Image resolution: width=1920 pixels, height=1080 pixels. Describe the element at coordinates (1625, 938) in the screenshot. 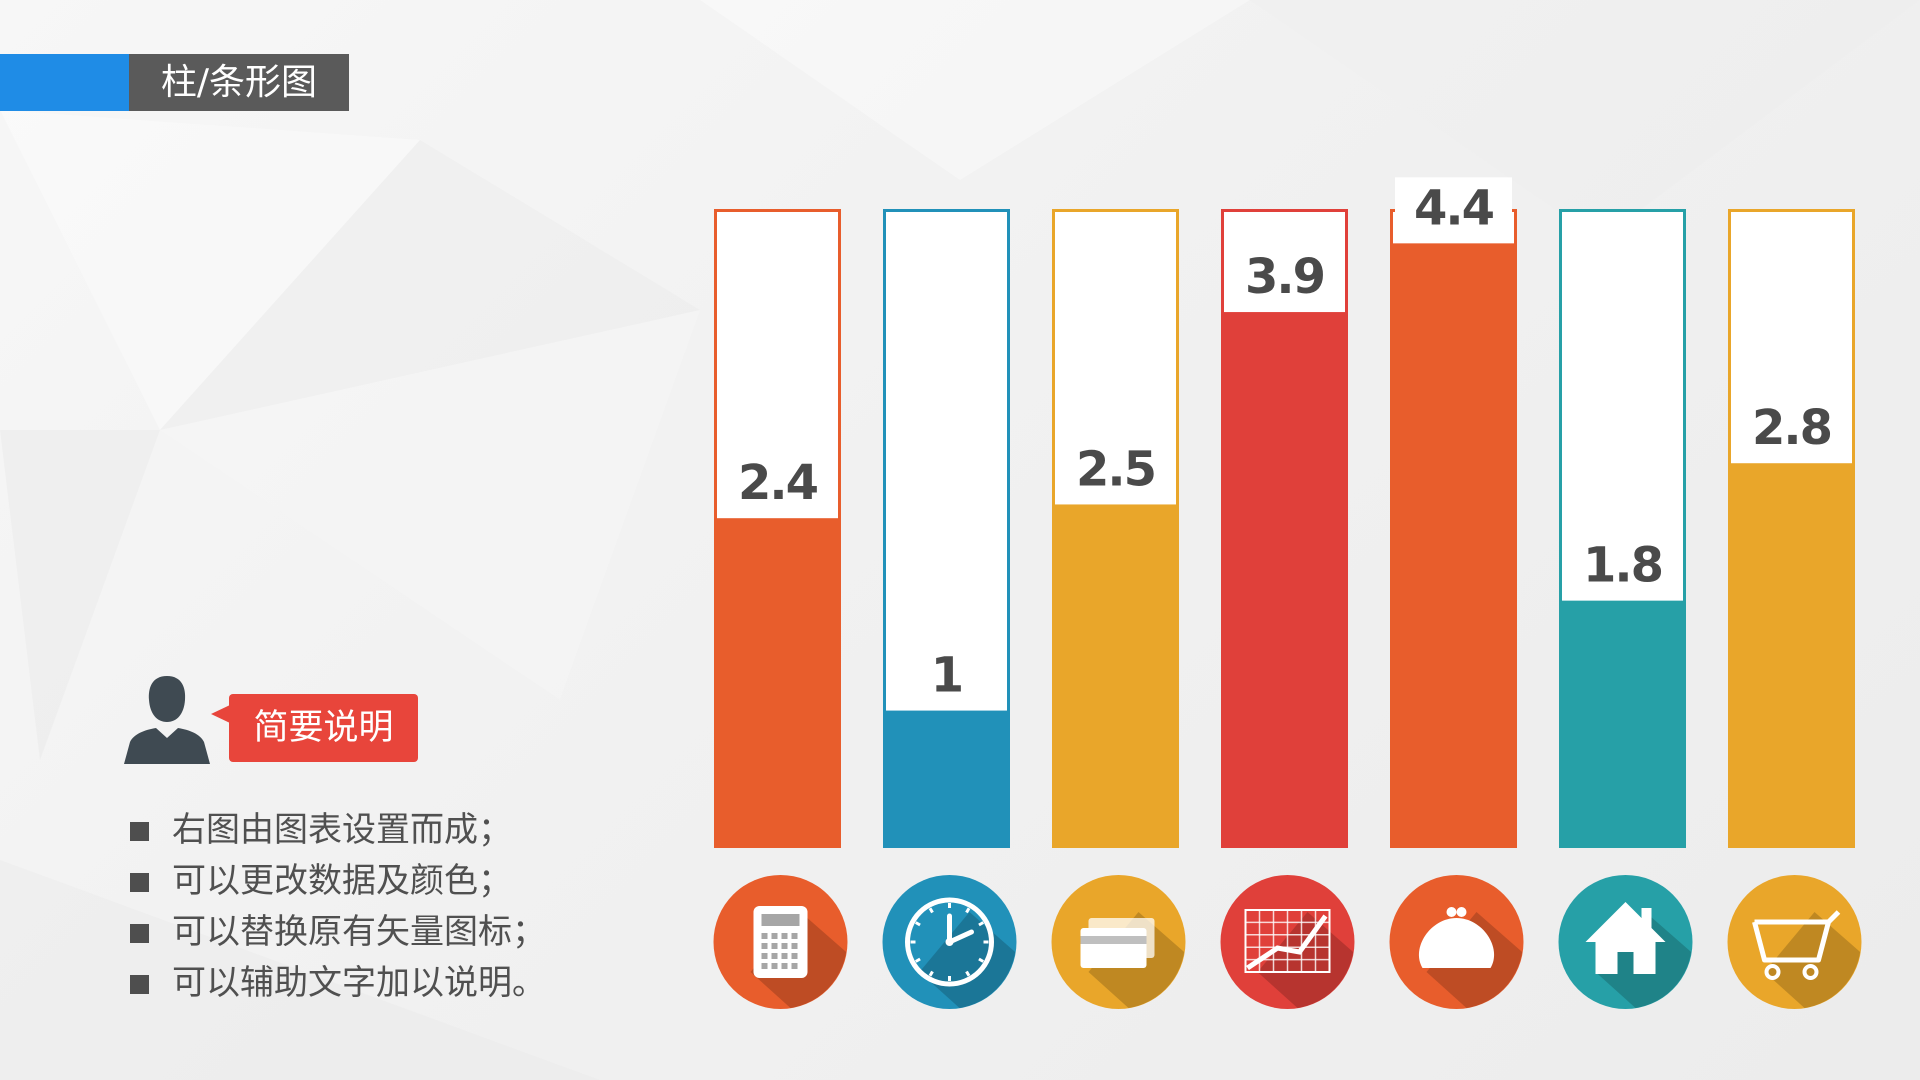

I see `house-icon` at that location.